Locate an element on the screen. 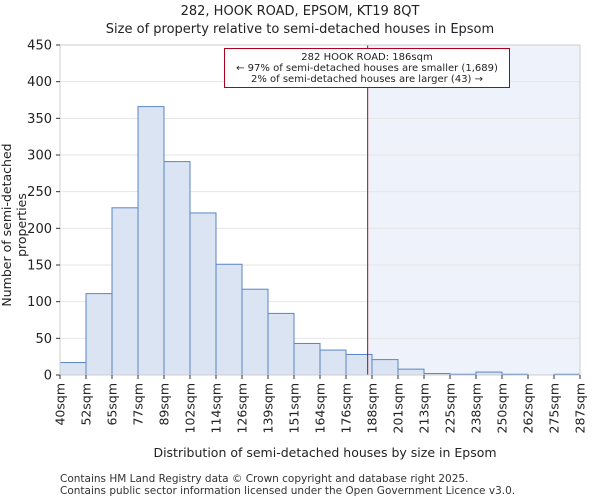 The image size is (600, 500). bar-40sqm is located at coordinates (73, 369).